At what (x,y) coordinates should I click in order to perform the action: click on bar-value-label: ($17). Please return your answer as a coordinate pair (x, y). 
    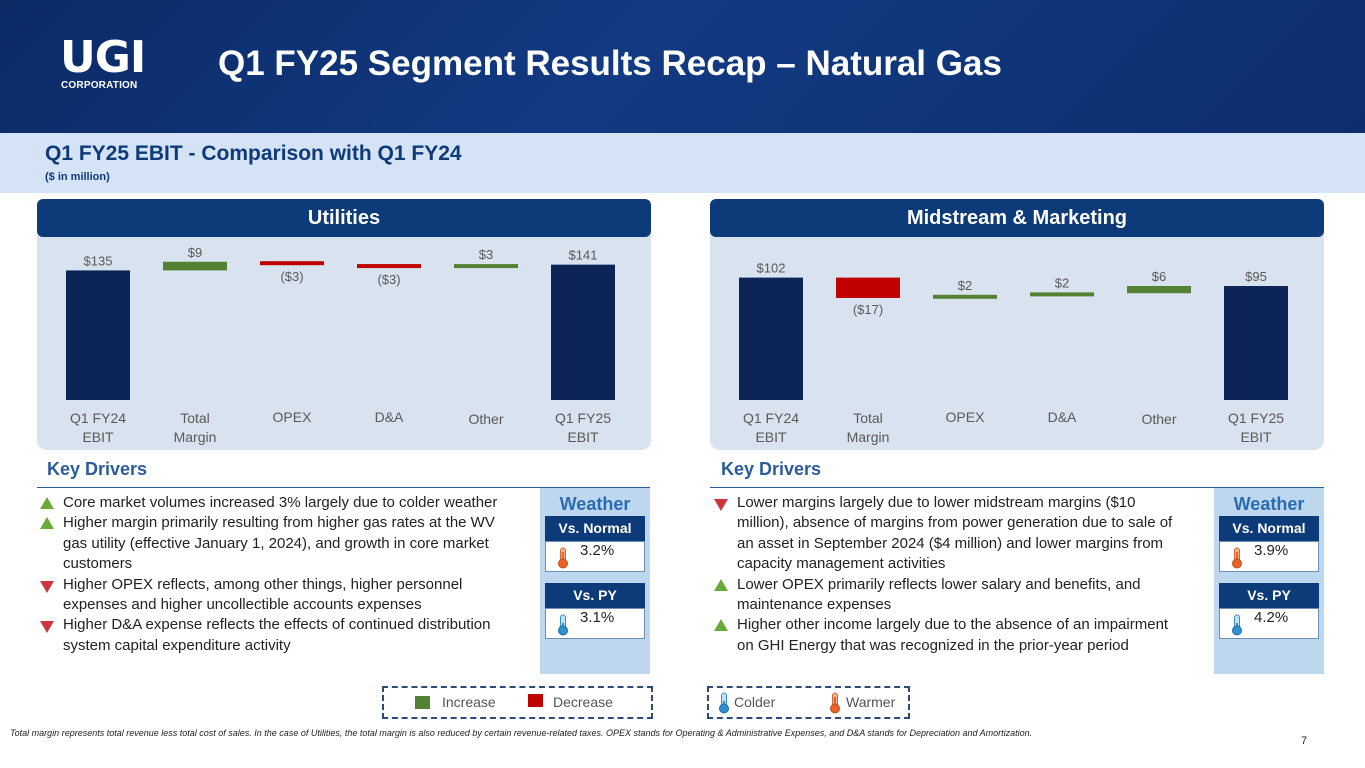
    Looking at the image, I should click on (868, 309).